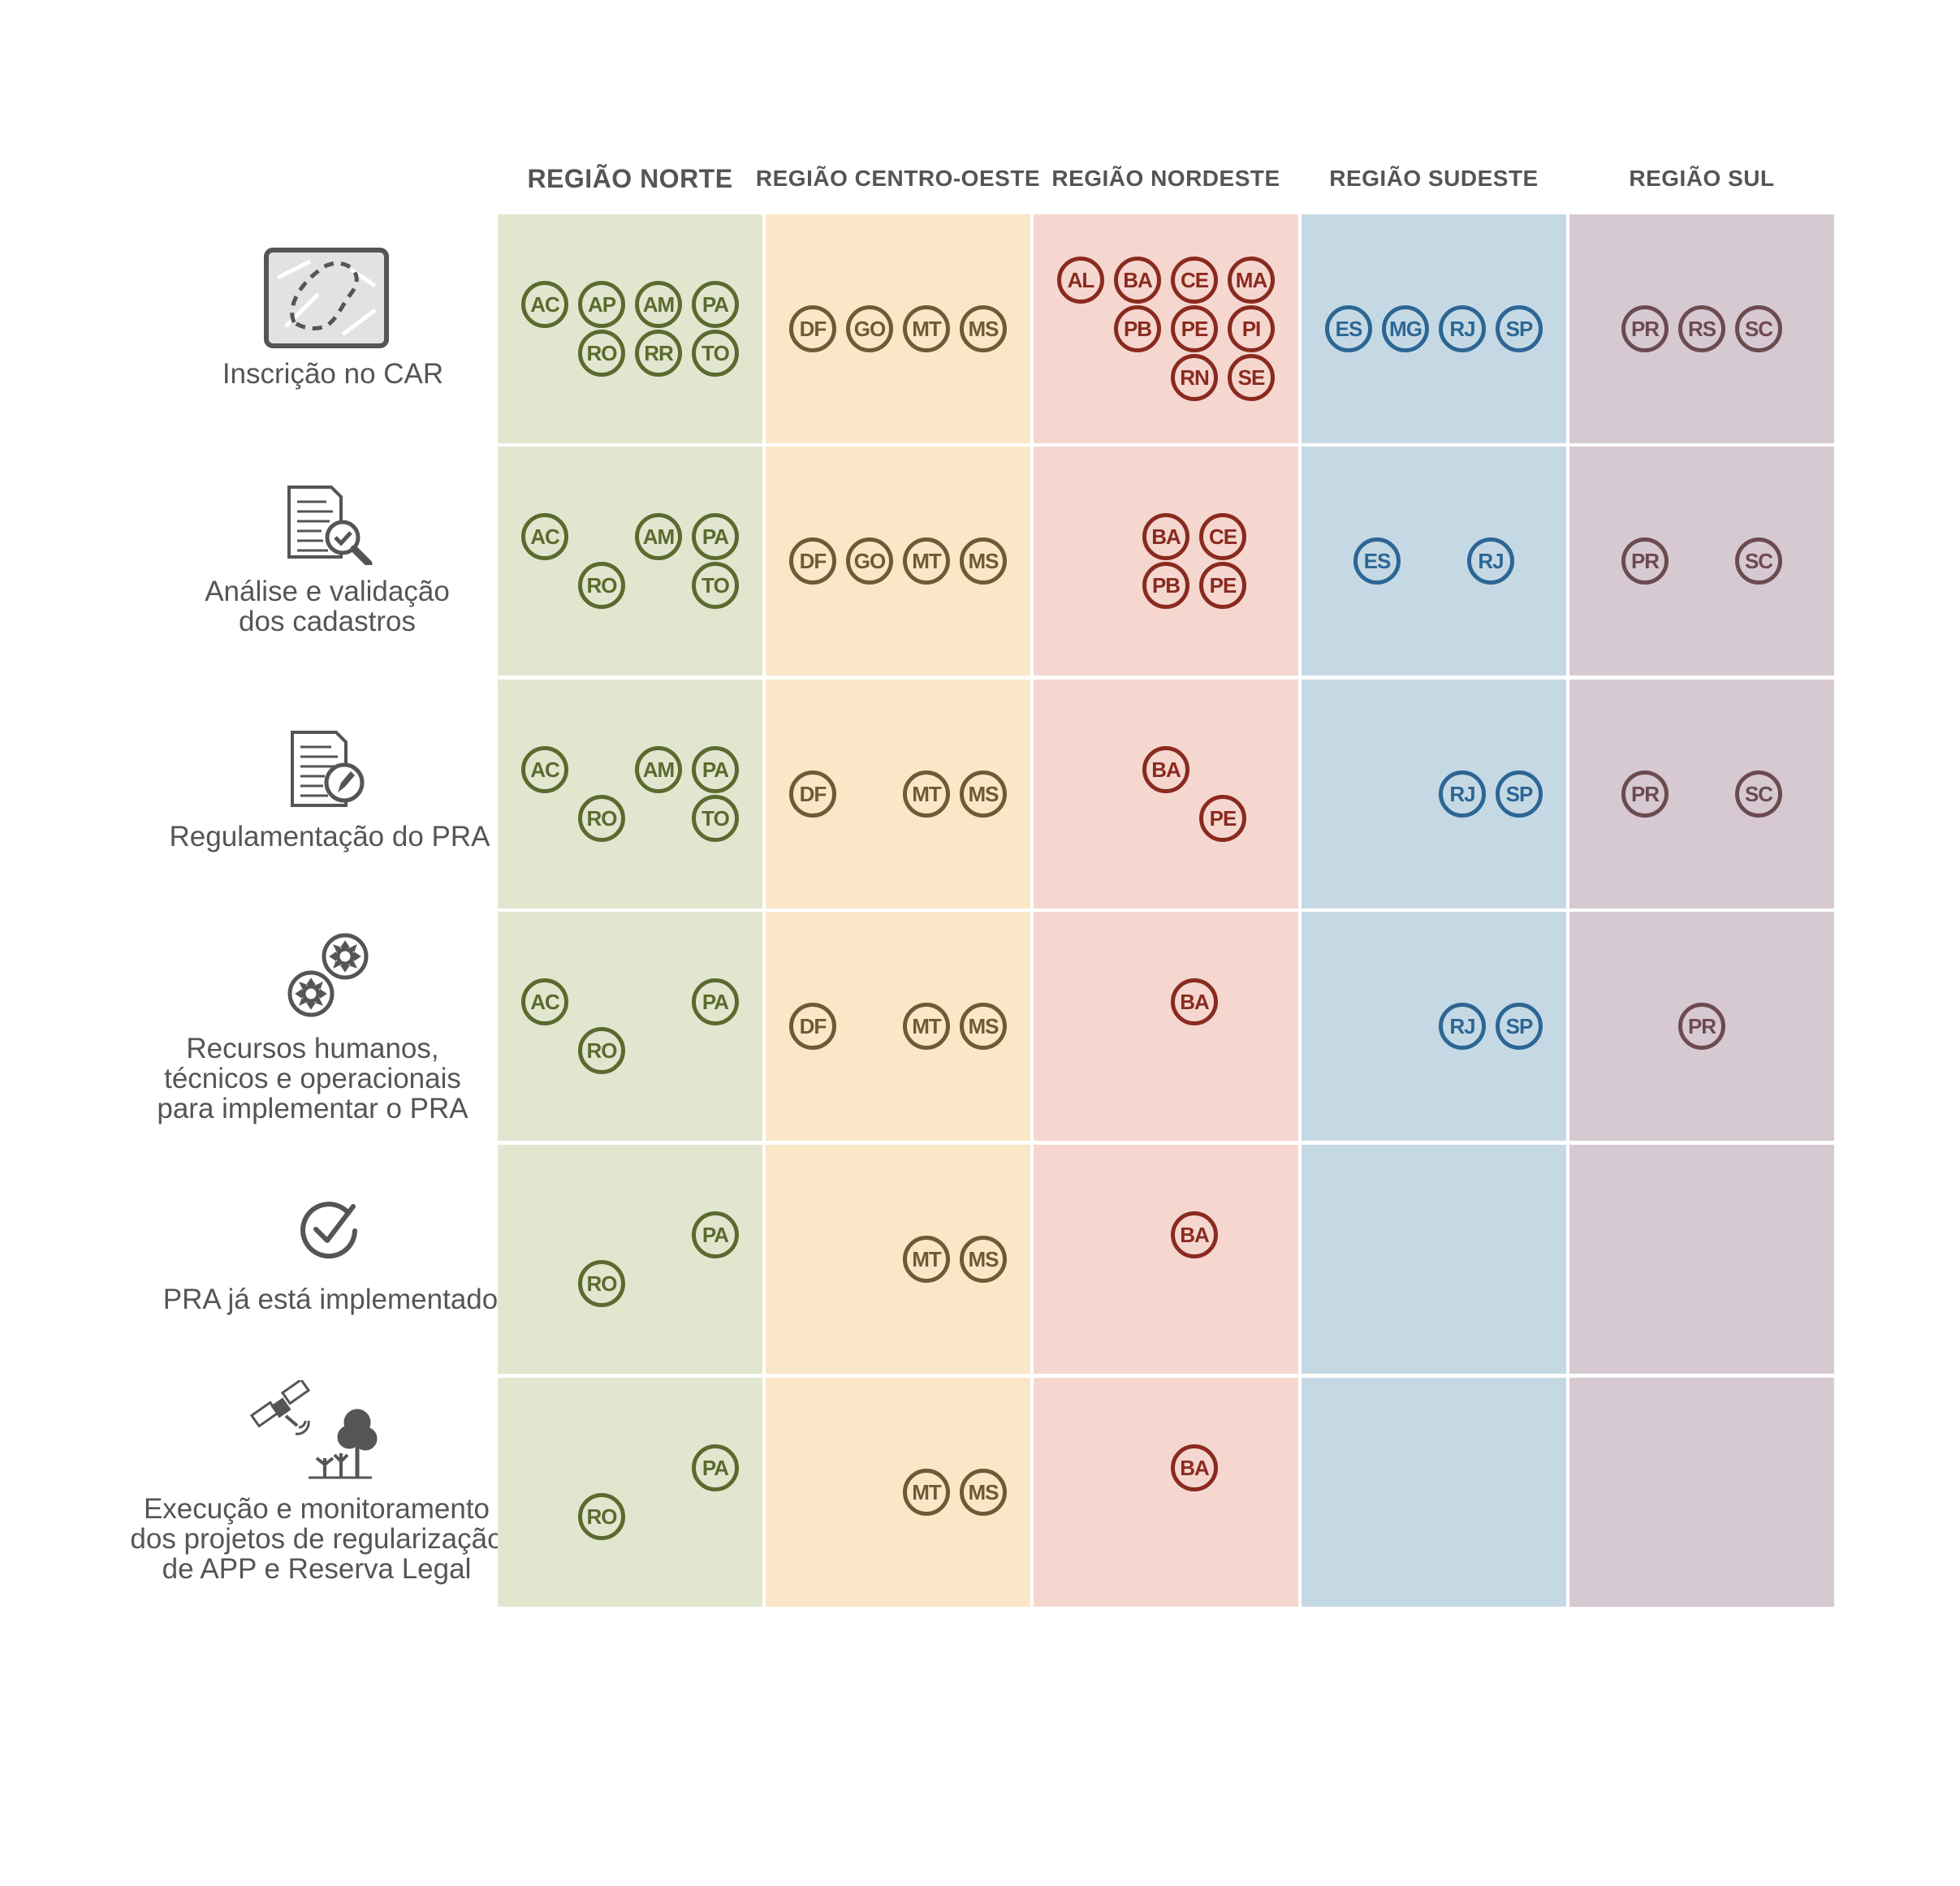  Describe the element at coordinates (1701, 561) in the screenshot. I see `cell-analise-validacao-sul: PR SC` at that location.